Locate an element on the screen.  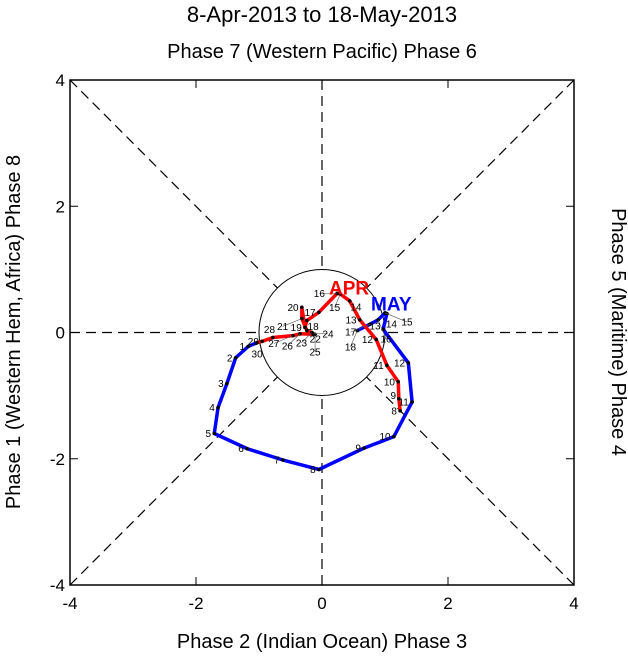
day-label: 29 is located at coordinates (254, 342).